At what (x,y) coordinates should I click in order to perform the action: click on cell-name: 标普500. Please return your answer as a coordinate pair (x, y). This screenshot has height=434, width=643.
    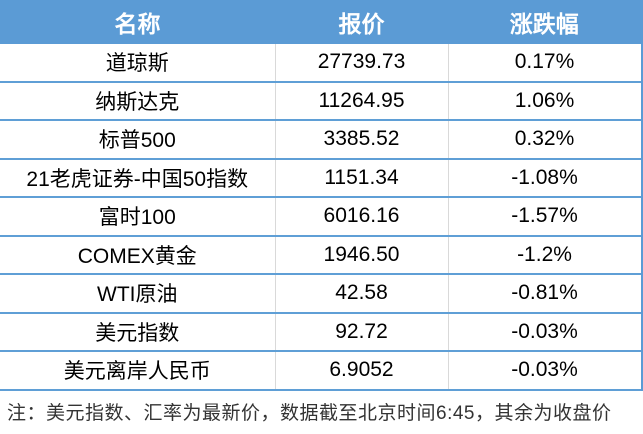
    Looking at the image, I should click on (137, 140).